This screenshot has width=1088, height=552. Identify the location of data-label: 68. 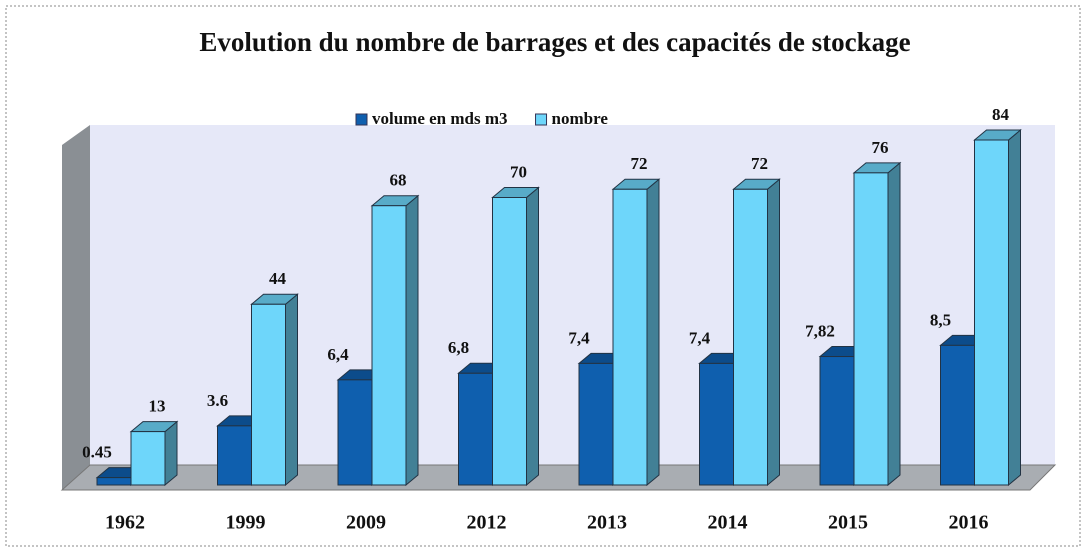
(398, 180).